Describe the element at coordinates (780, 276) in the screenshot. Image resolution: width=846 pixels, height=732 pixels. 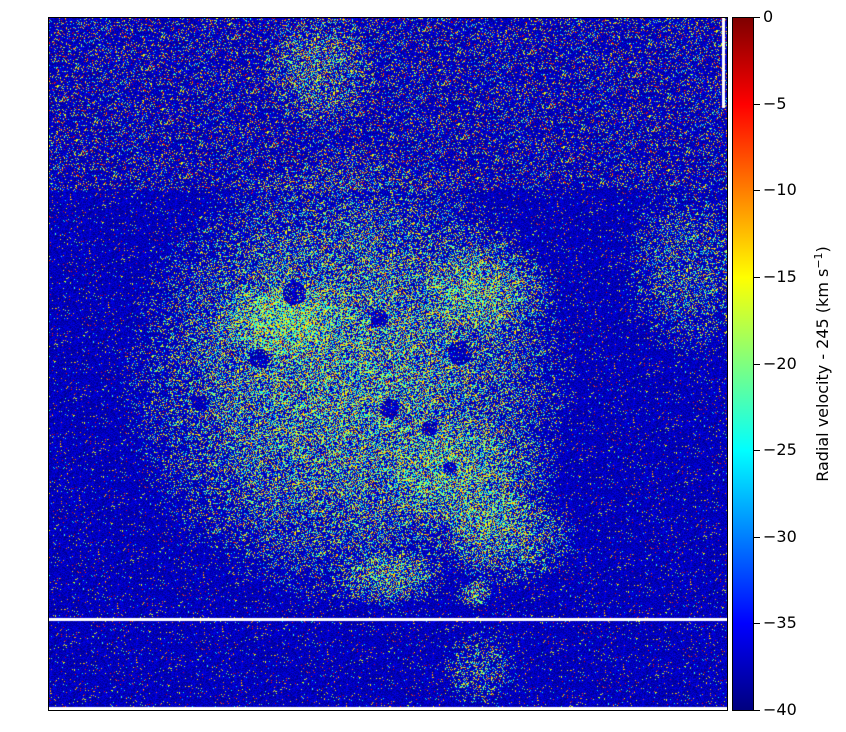
I see `colorbar-tick-label: −15` at that location.